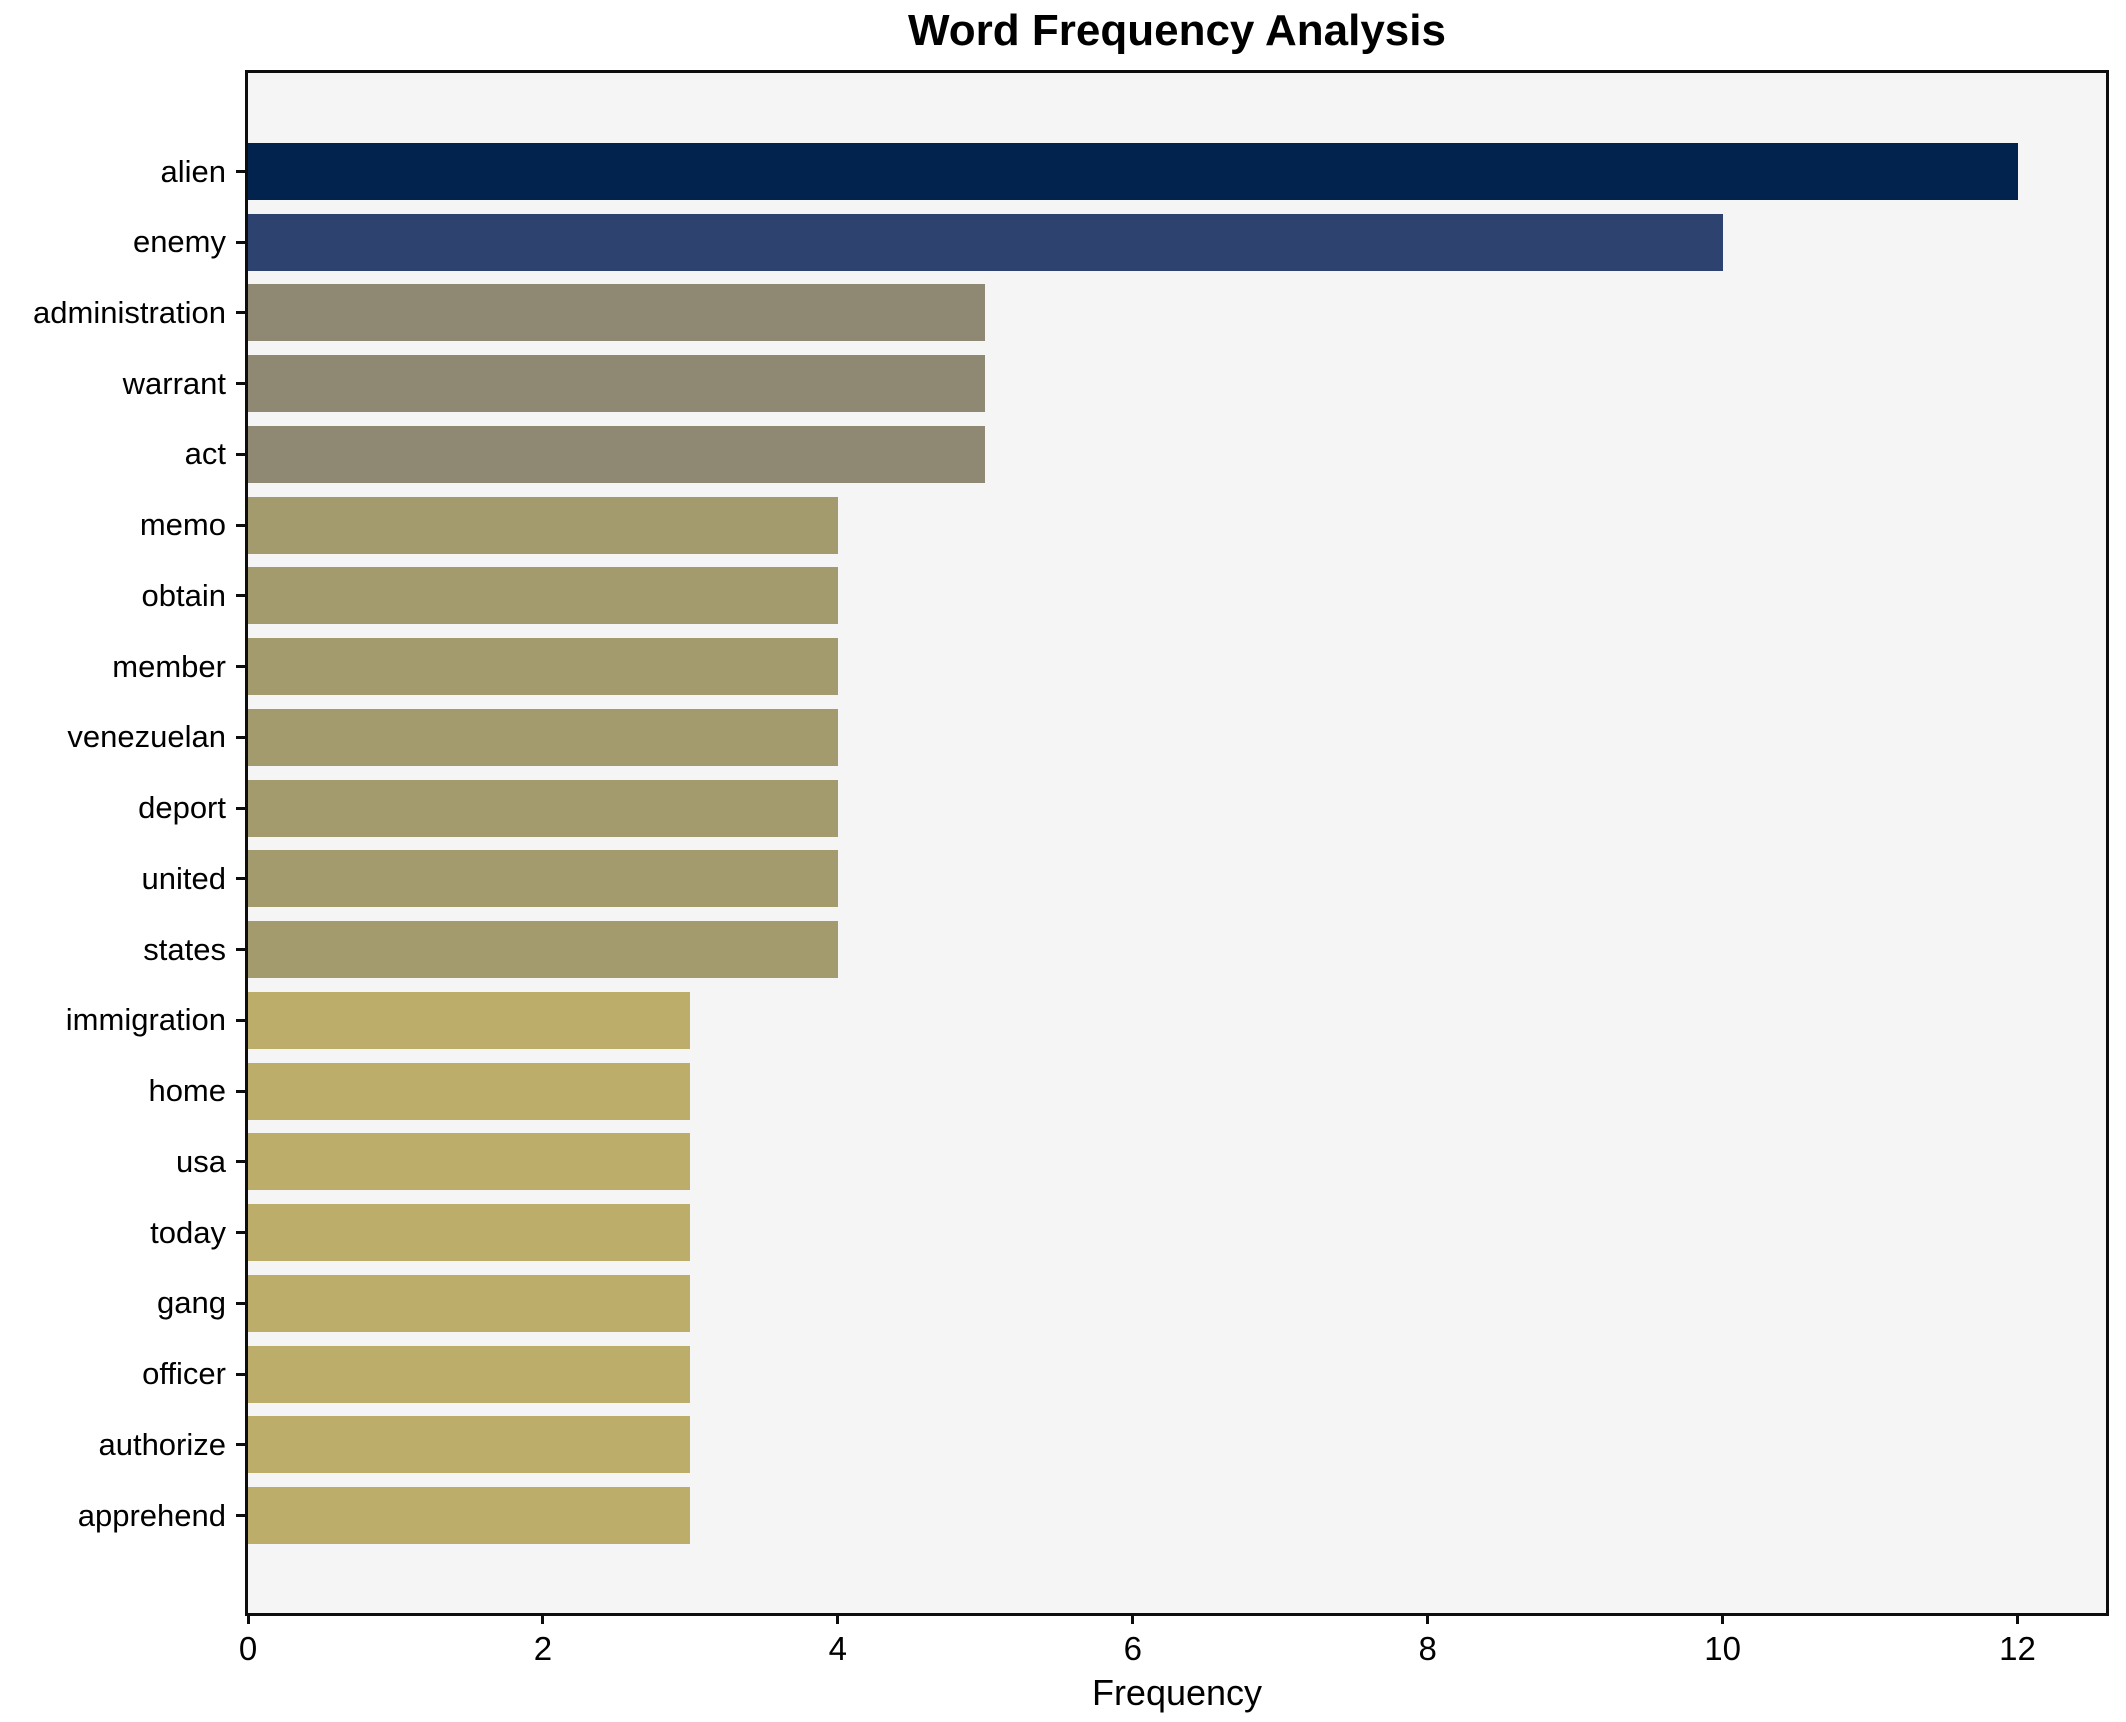  I want to click on y-tick-label-immigration: immigration, so click(145, 1020).